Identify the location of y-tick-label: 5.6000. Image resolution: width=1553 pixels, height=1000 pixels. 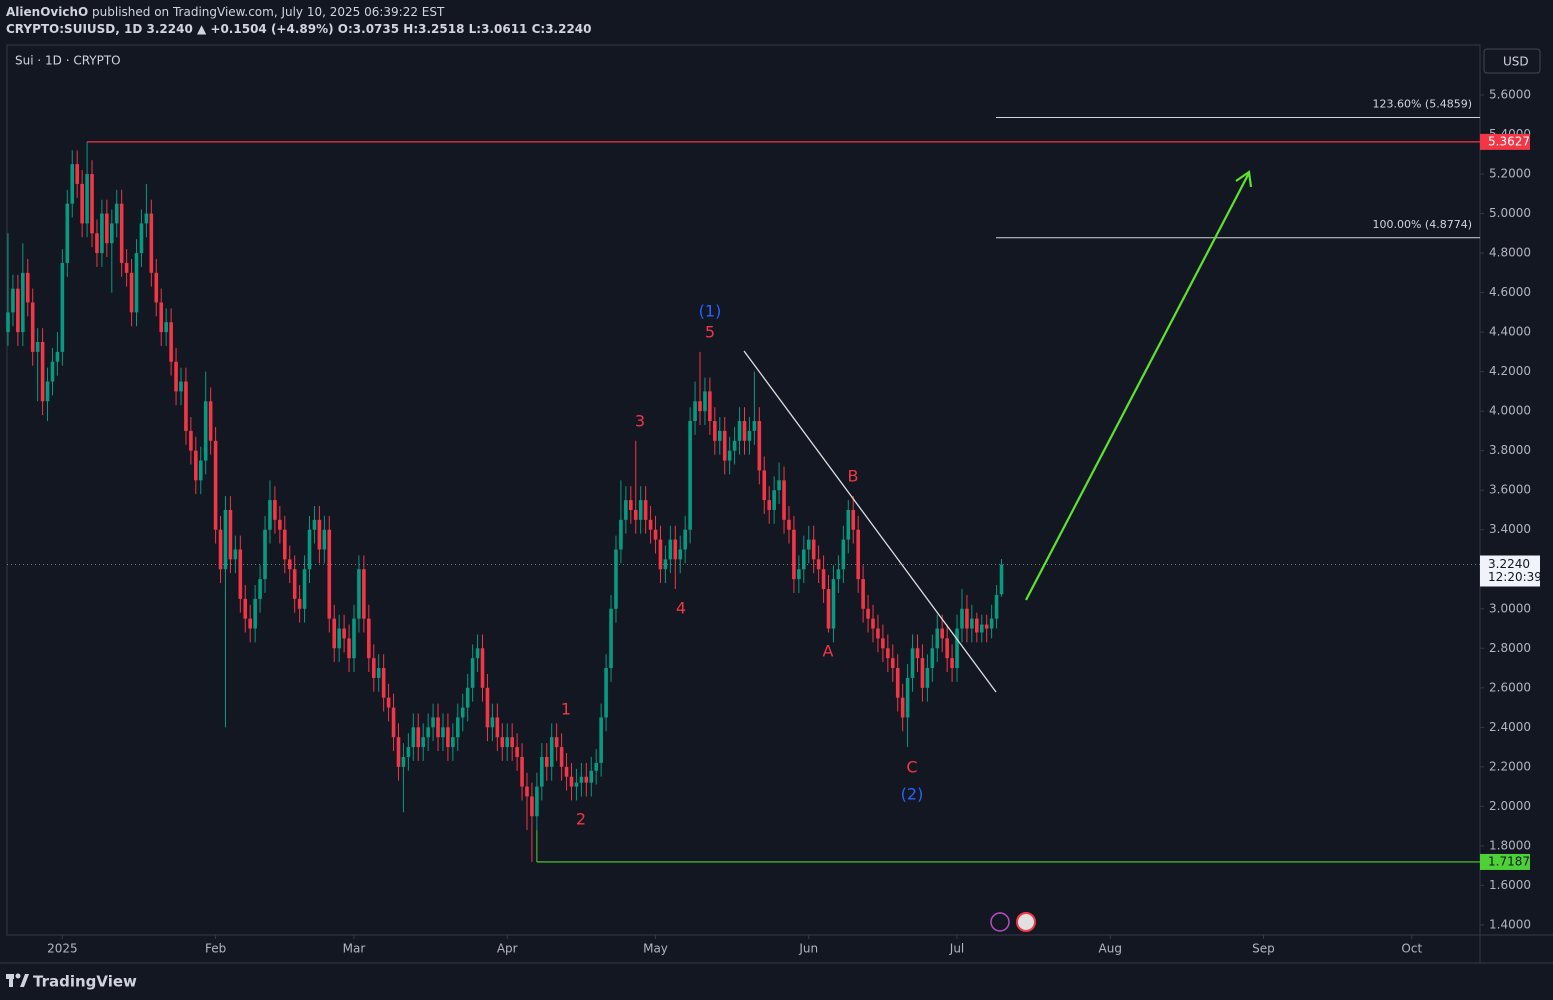
(1510, 94).